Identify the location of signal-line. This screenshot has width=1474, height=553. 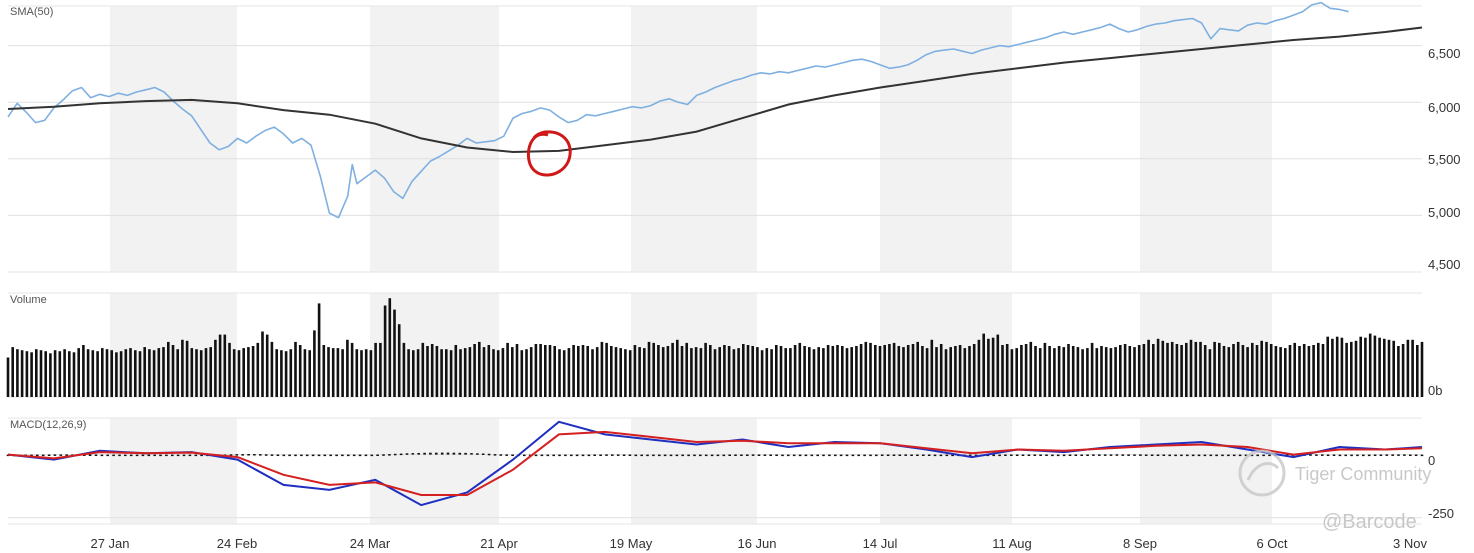
(715, 463).